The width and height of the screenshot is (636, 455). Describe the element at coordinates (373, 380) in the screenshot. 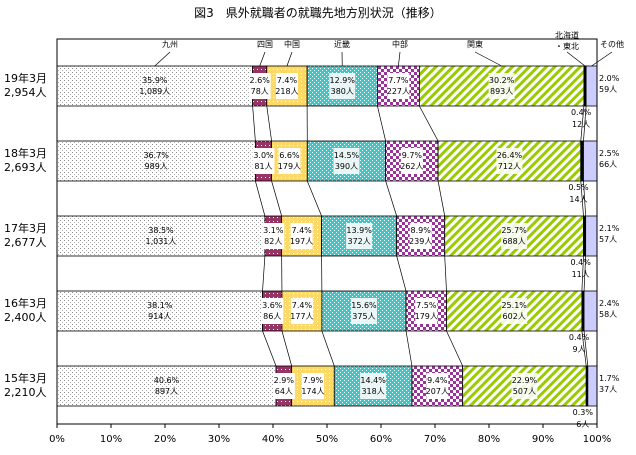

I see `data-label-pct: 14.4%` at that location.